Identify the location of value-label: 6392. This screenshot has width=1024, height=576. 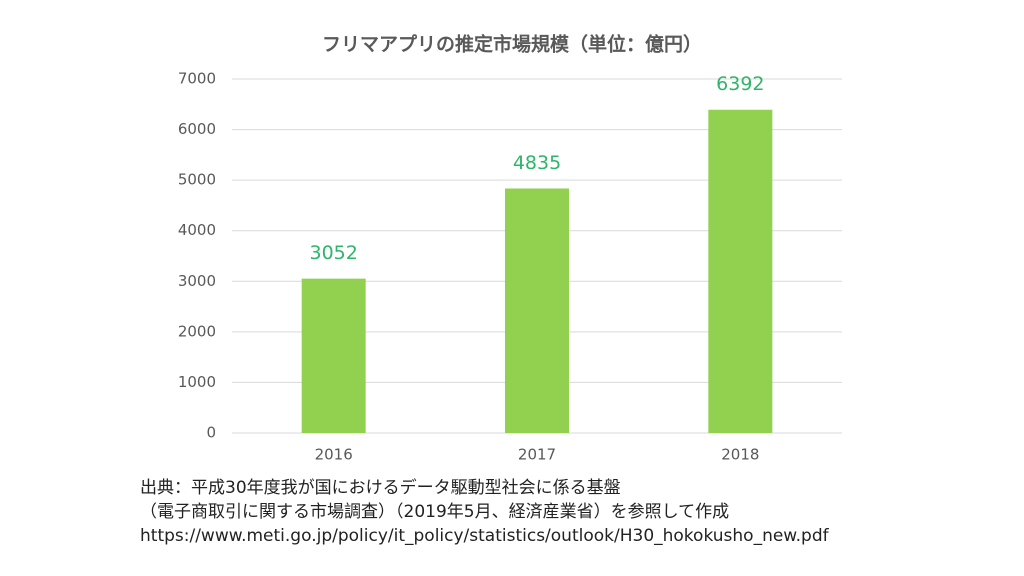
(740, 84).